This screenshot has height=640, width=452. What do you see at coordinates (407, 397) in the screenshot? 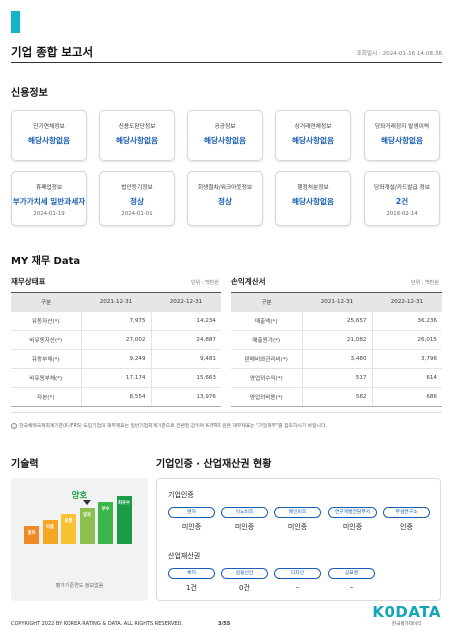
I see `value-2022: 686` at bounding box center [407, 397].